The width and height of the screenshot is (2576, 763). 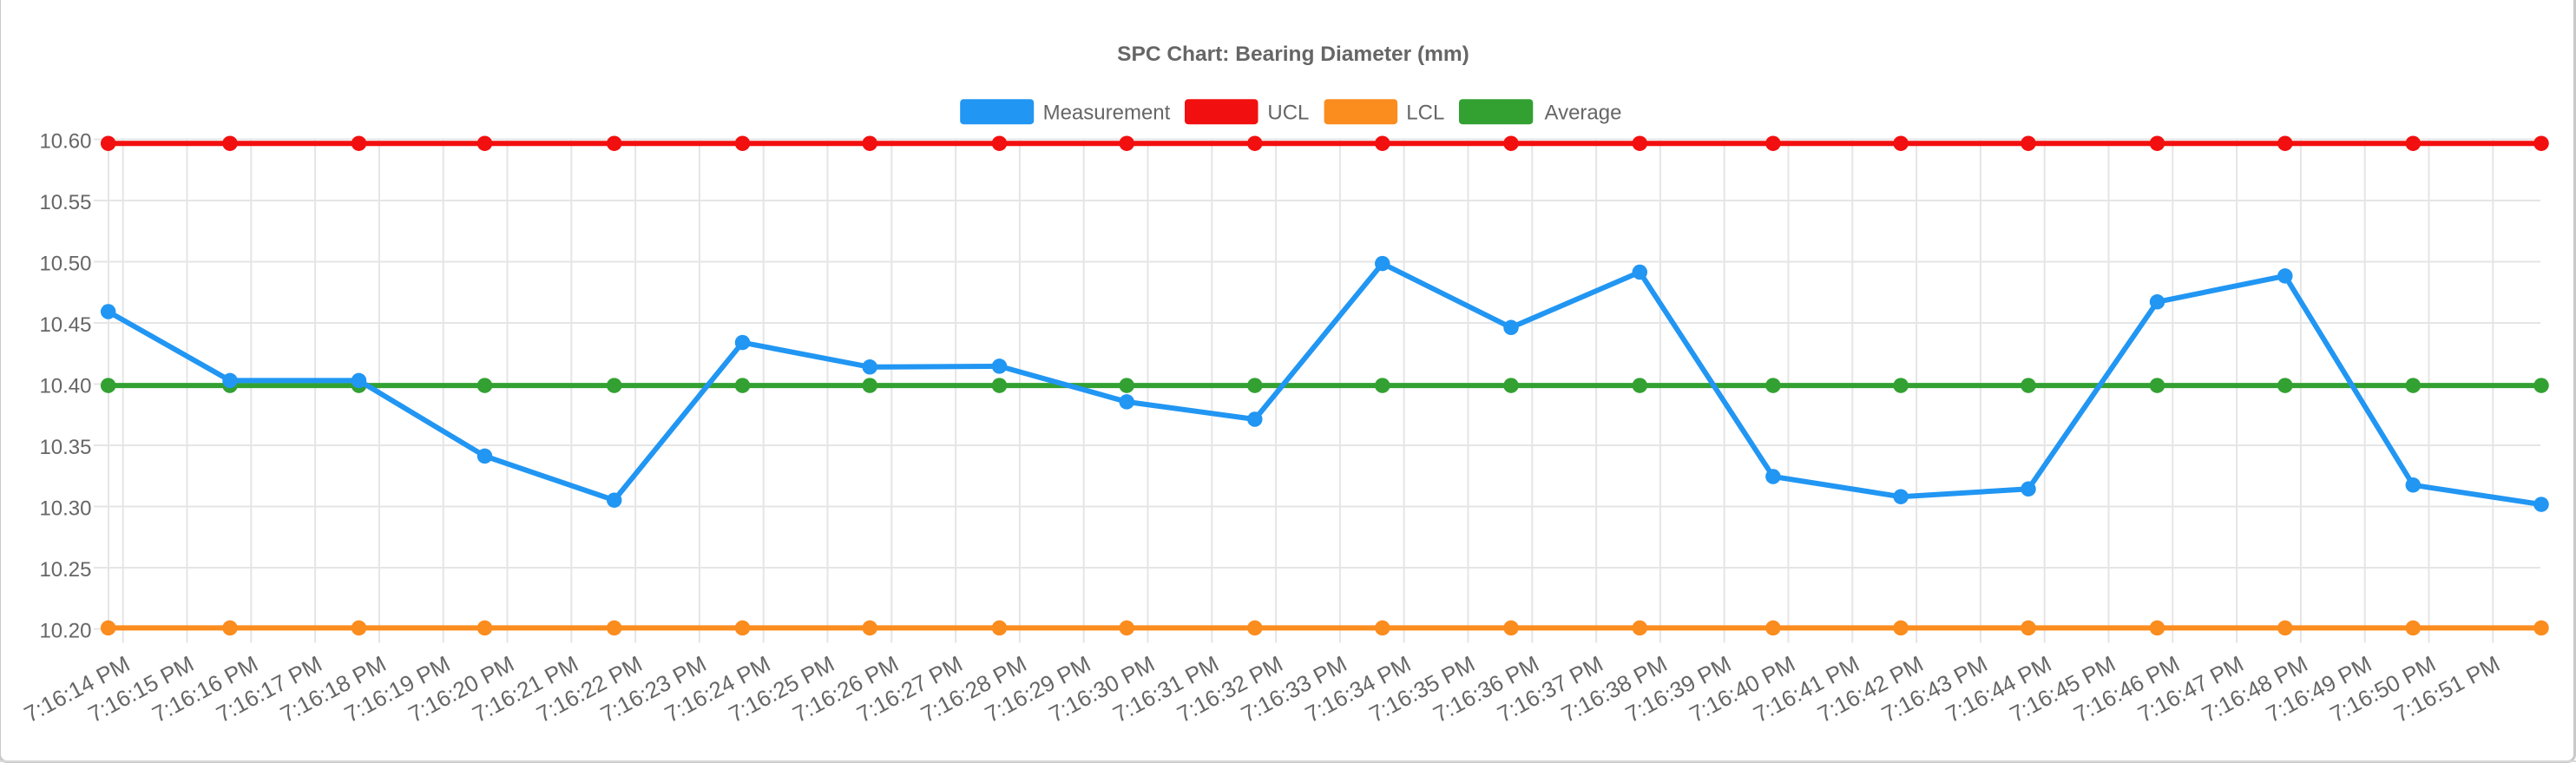 What do you see at coordinates (65, 509) in the screenshot?
I see `svg-text: 10.30` at bounding box center [65, 509].